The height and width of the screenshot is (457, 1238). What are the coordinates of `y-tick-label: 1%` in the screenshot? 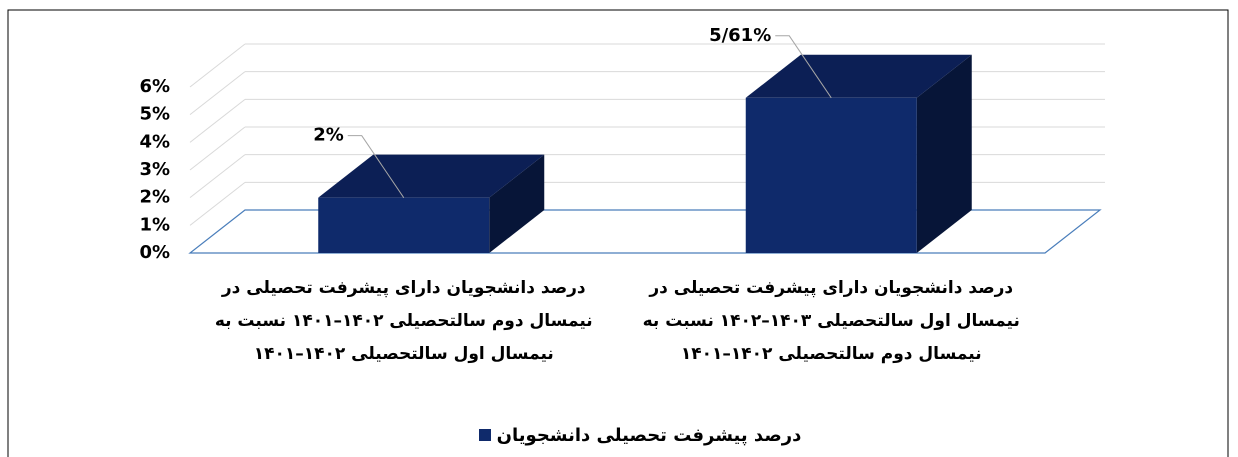 It's located at (154, 224).